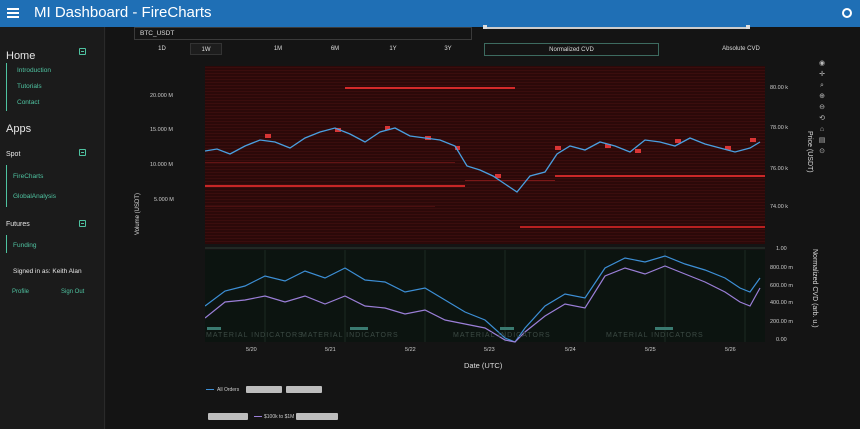  What do you see at coordinates (781, 322) in the screenshot?
I see `cvd-tick-200m: 200.00 m` at bounding box center [781, 322].